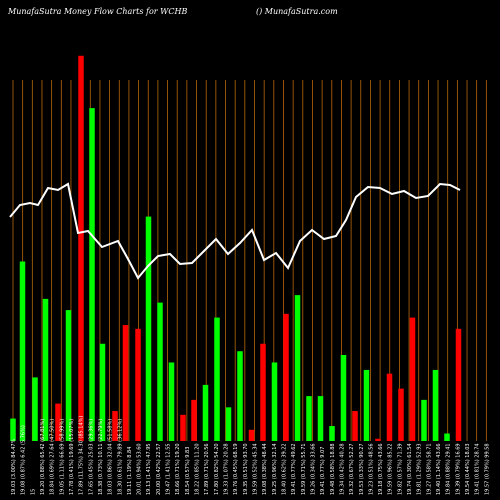  I want to click on x-tick-label: 19.27 (0.58%) 58.71, so click(429, 469).